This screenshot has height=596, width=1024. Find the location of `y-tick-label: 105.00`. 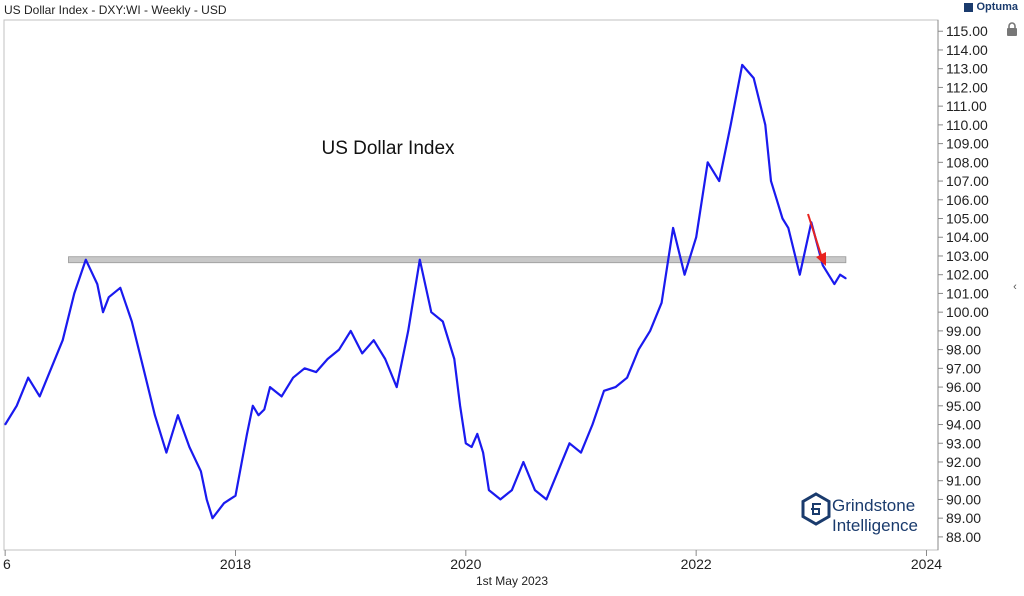

y-tick-label: 105.00 is located at coordinates (967, 219).